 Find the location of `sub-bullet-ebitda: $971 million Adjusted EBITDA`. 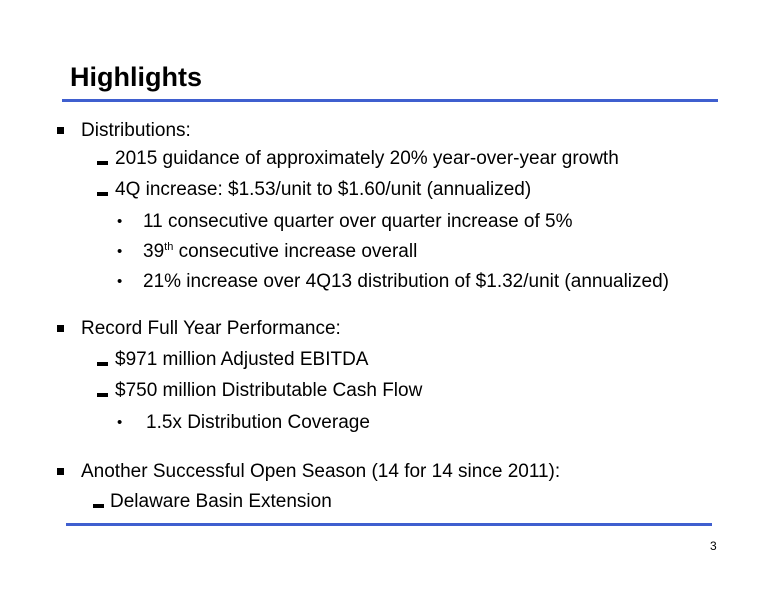

sub-bullet-ebitda: $971 million Adjusted EBITDA is located at coordinates (242, 359).